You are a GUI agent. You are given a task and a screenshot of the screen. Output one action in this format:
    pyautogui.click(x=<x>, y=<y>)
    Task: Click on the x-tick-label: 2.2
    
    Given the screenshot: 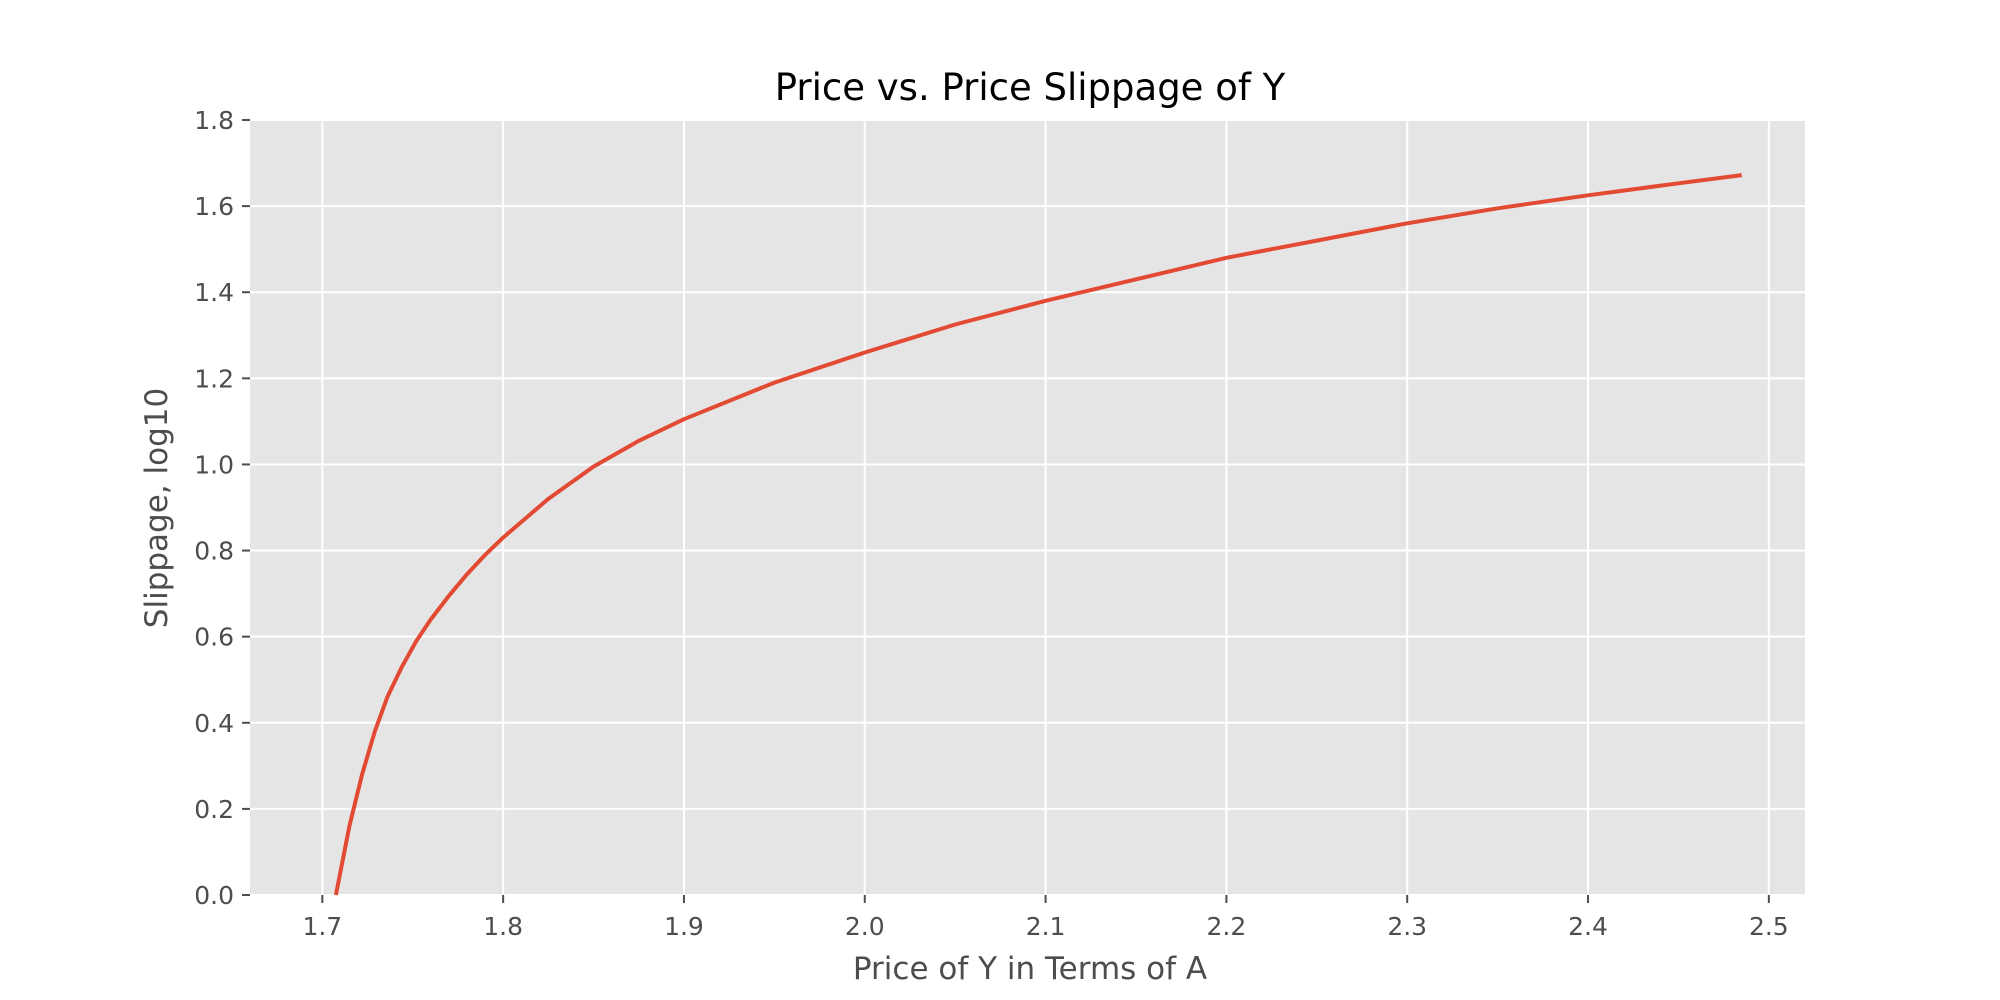 What is the action you would take?
    pyautogui.click(x=1227, y=926)
    